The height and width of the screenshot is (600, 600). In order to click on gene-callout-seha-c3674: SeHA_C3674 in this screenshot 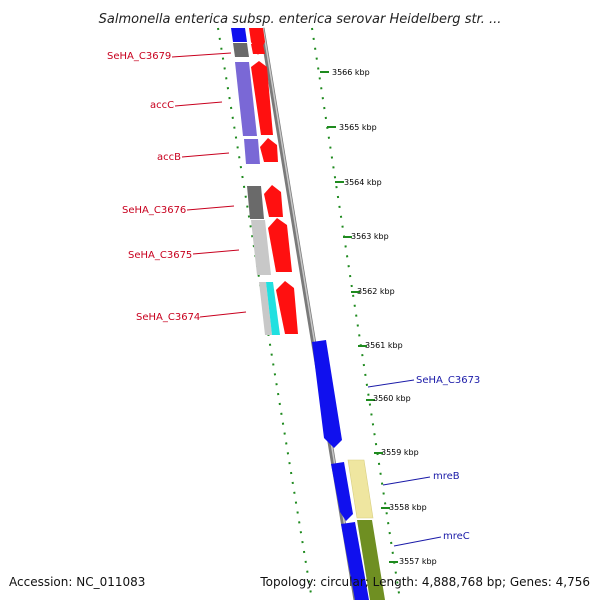, I will do `click(191, 317)`.